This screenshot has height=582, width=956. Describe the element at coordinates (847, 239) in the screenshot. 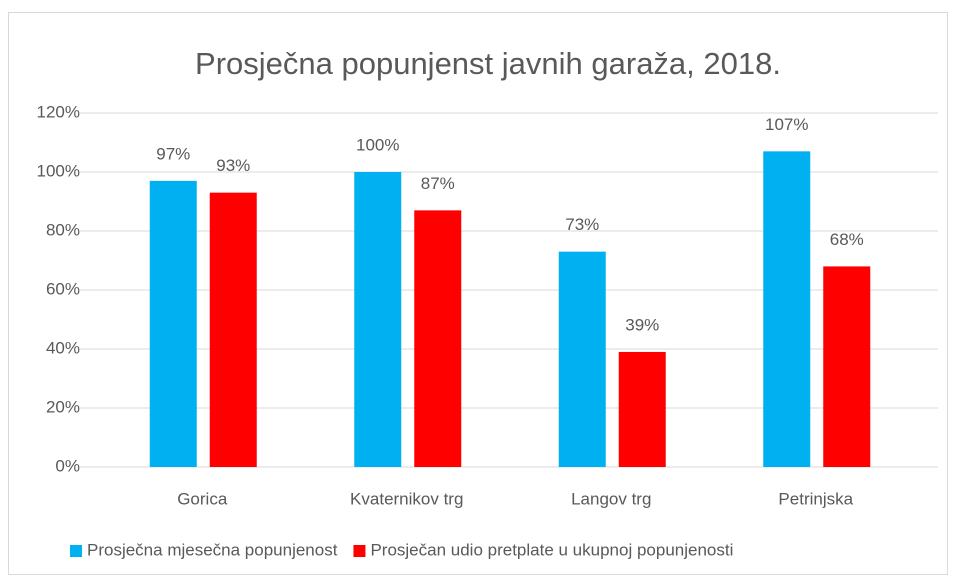

I see `data-label: 68%` at that location.